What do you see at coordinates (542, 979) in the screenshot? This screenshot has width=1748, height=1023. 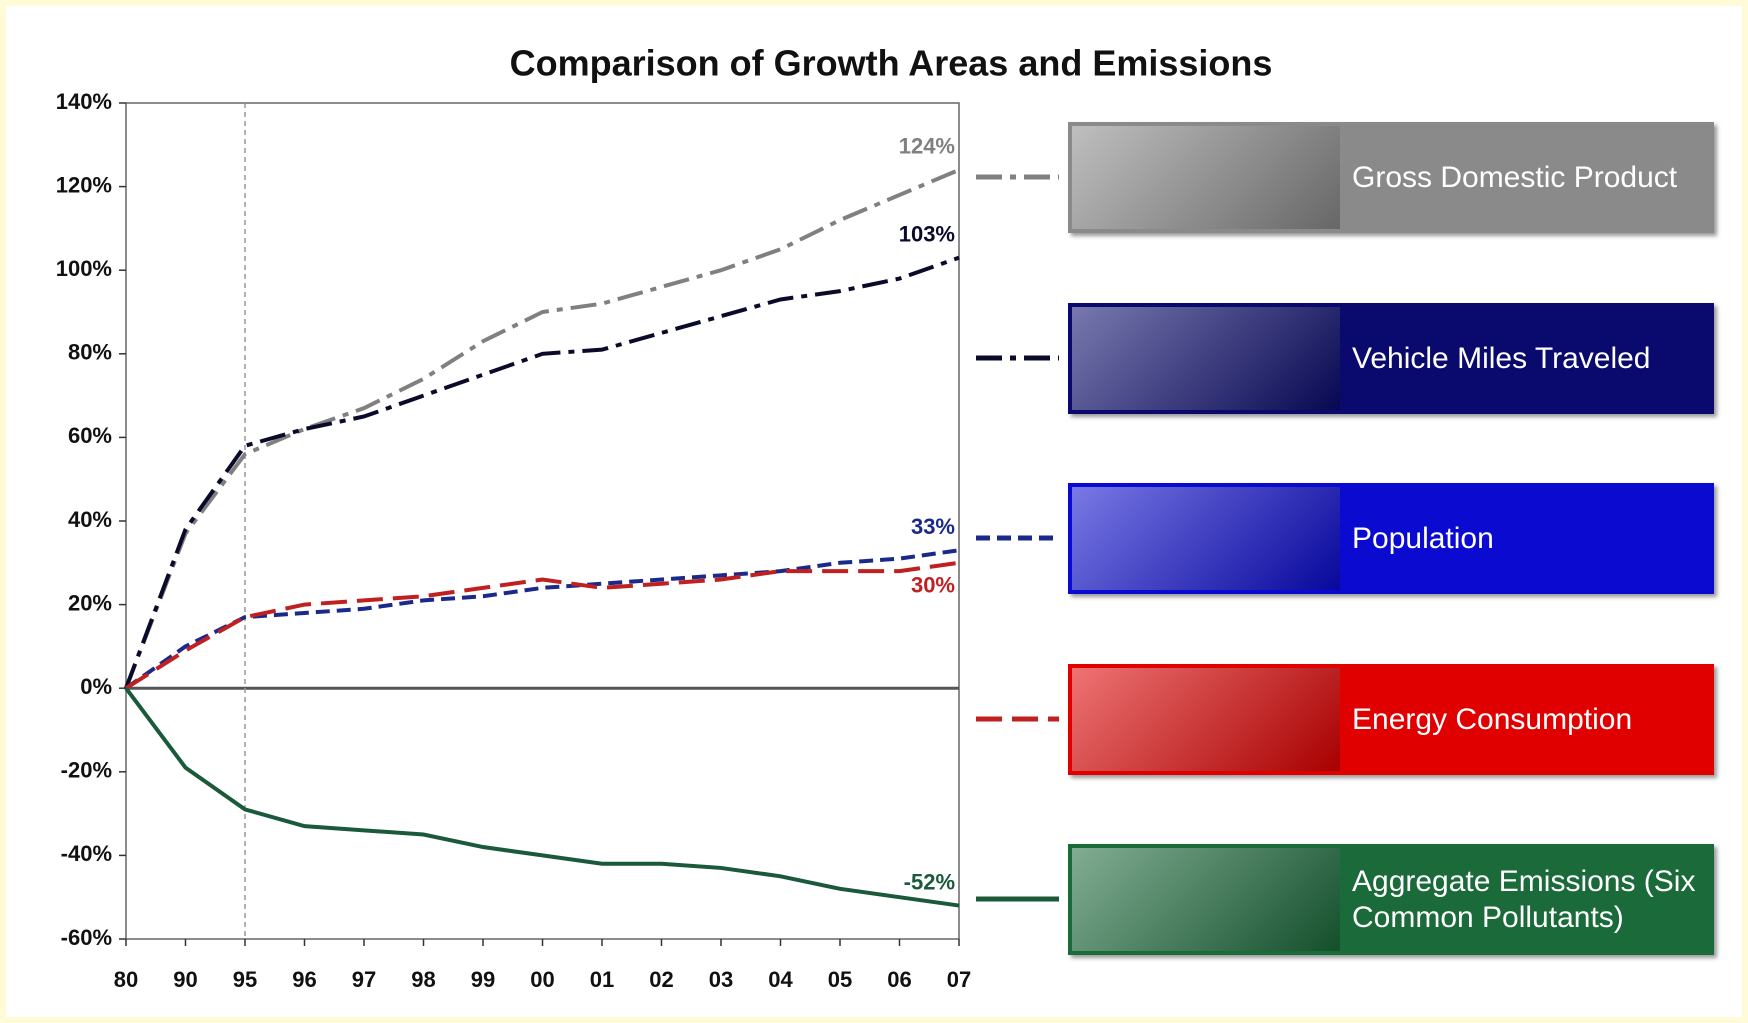 I see `x-tick-label: 00` at bounding box center [542, 979].